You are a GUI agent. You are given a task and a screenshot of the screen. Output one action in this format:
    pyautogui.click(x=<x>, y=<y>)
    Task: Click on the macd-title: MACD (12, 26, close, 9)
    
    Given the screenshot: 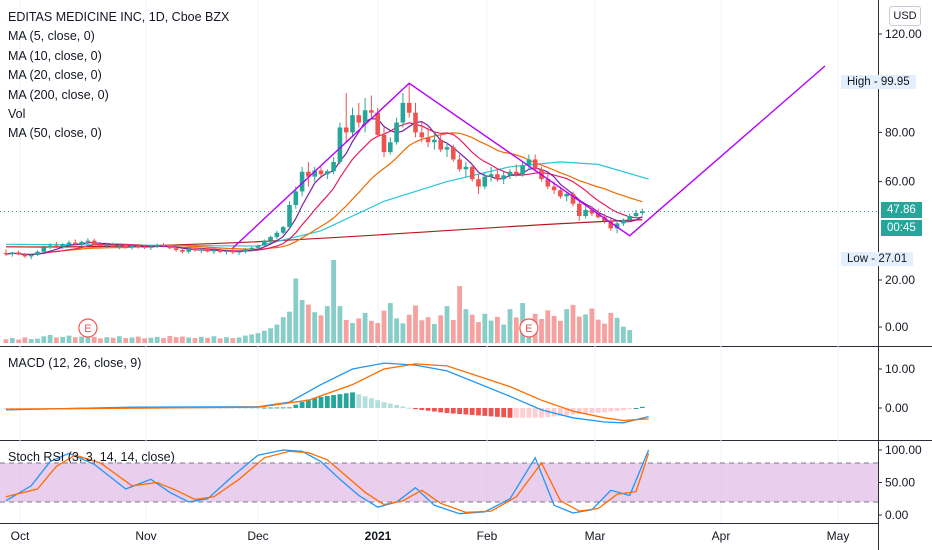 What is the action you would take?
    pyautogui.click(x=75, y=363)
    